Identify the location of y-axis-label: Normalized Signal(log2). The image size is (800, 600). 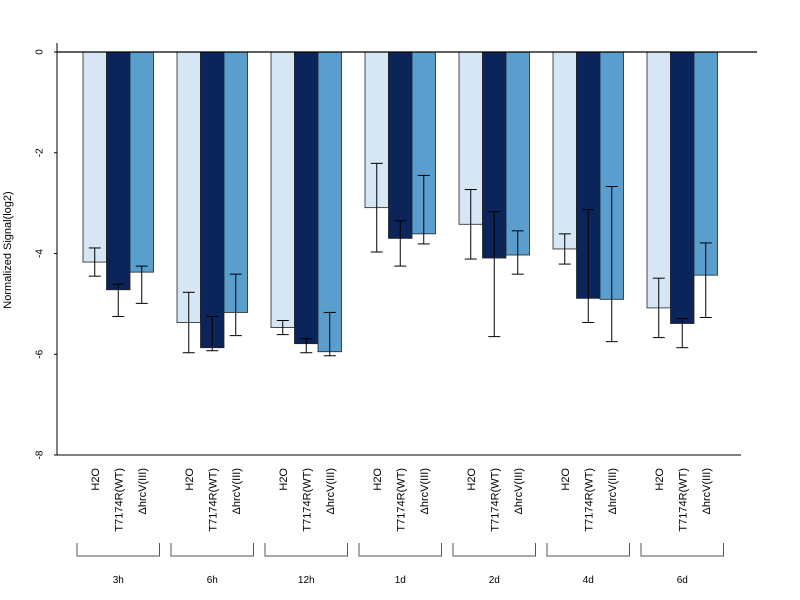
(8, 249).